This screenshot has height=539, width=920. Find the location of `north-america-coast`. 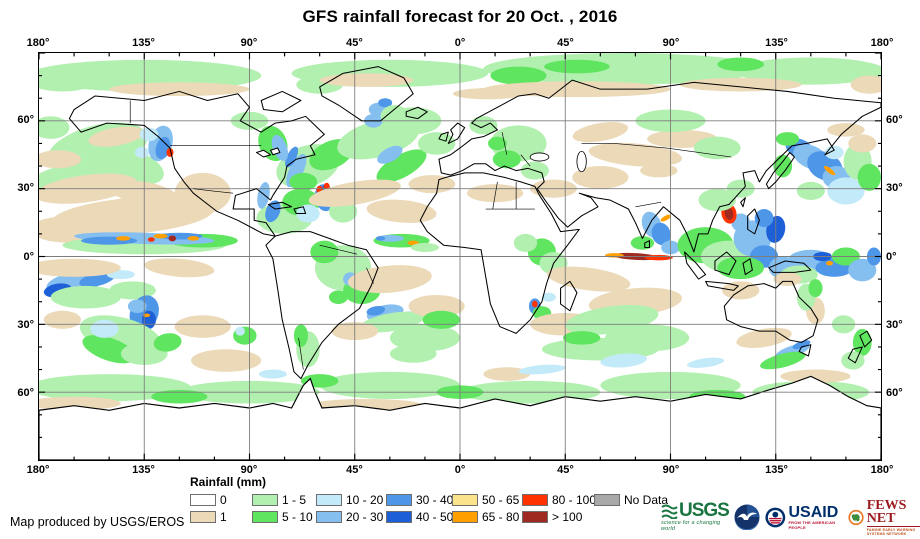

north-america-coast is located at coordinates (196, 163).